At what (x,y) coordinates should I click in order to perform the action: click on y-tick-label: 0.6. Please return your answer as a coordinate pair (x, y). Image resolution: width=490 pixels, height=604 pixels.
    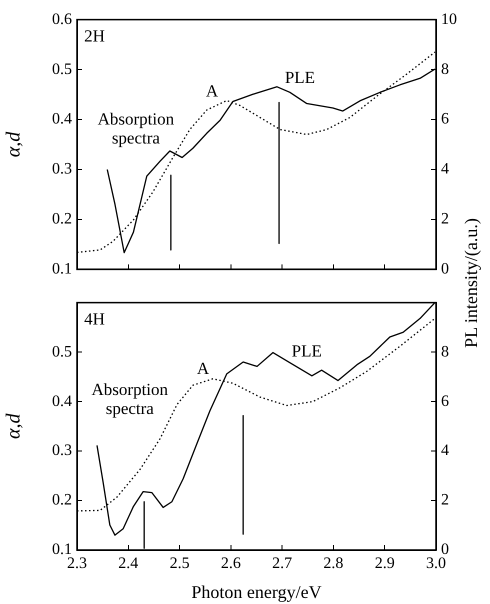
    Looking at the image, I should click on (62, 19).